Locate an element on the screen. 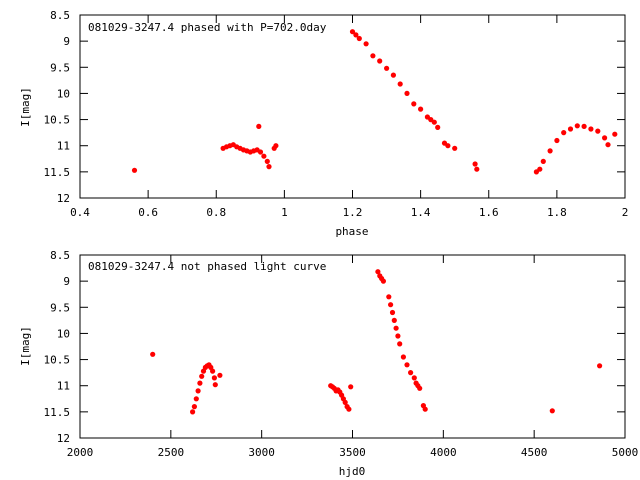 The height and width of the screenshot is (480, 640). x-tick-label: 3000 is located at coordinates (261, 452).